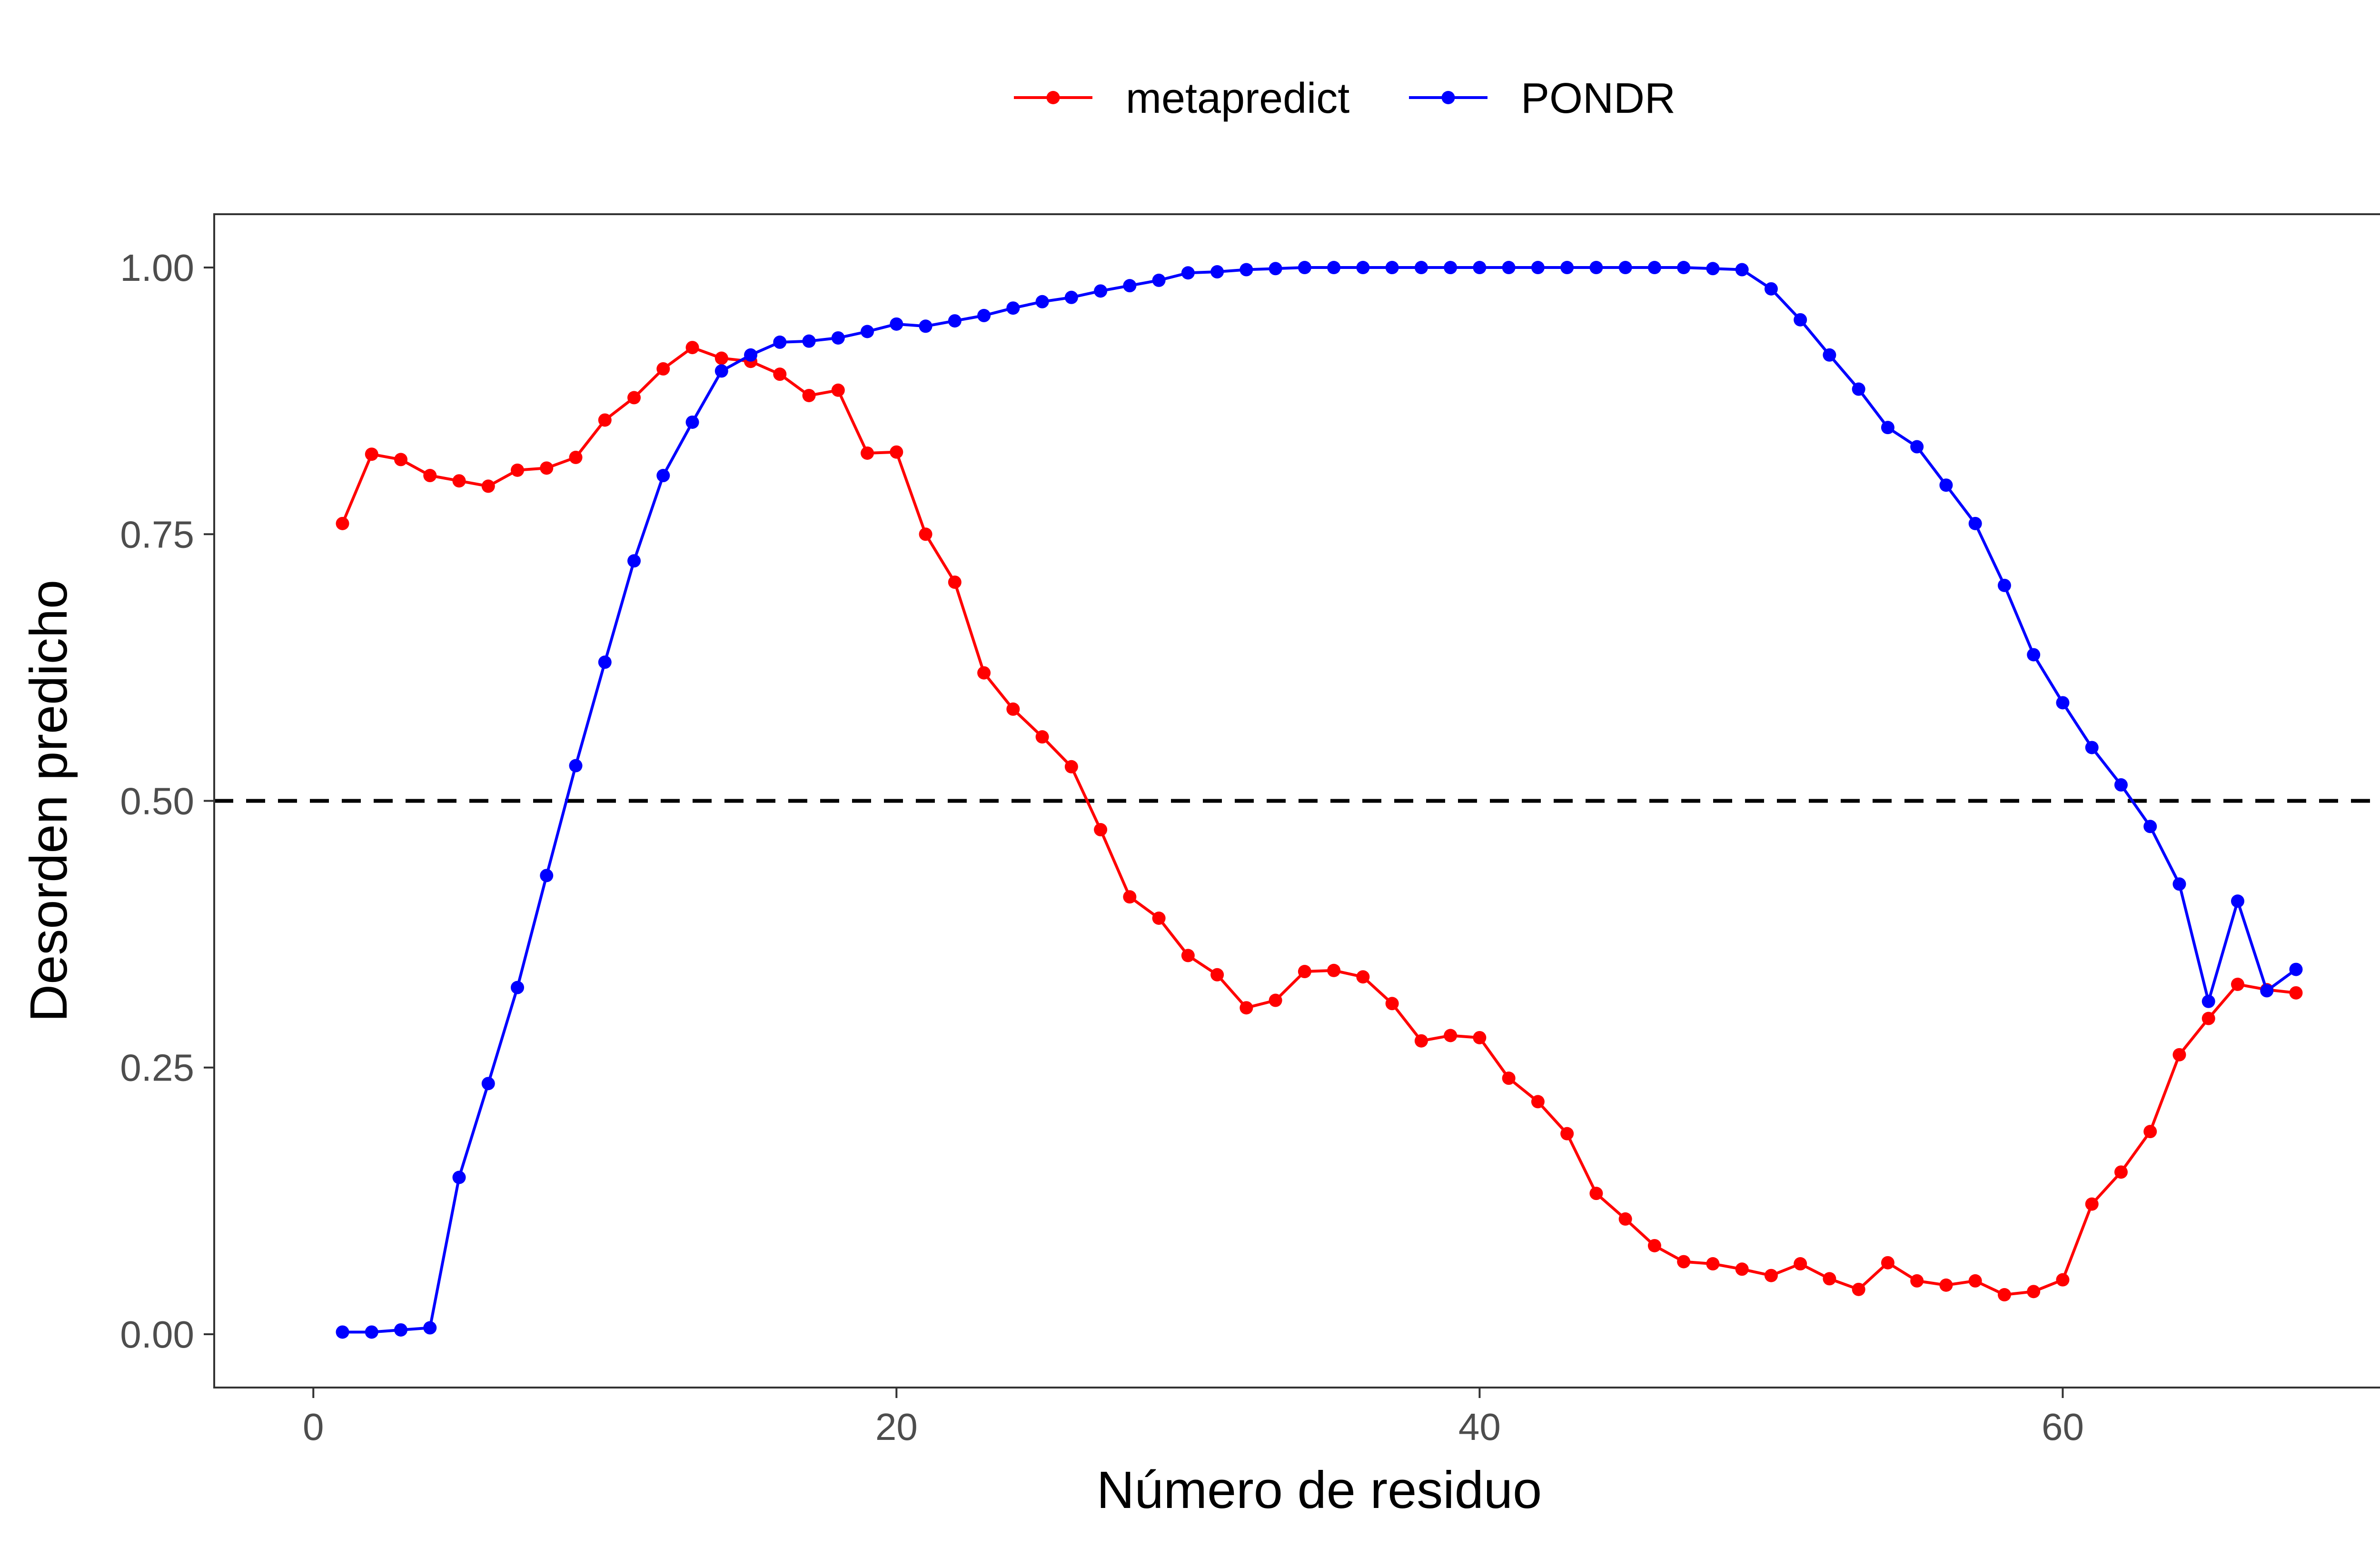  Describe the element at coordinates (157, 534) in the screenshot. I see `y-tick-label: 0.75` at that location.